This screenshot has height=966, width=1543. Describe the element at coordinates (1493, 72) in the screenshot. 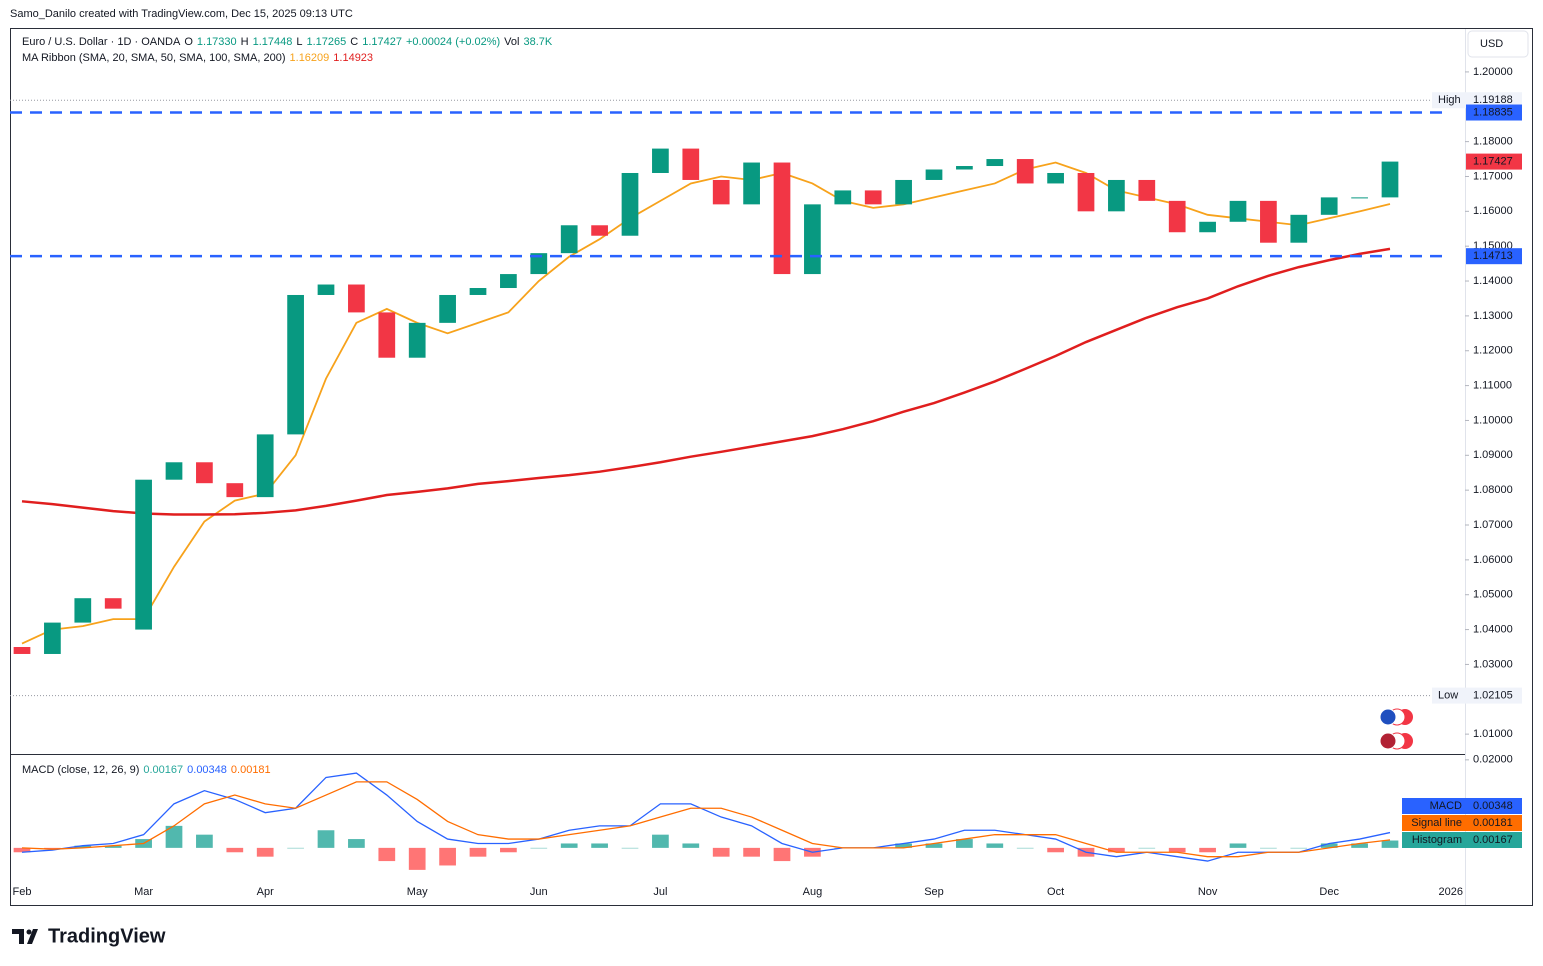

I see `y-tick-label: 1.20000` at that location.